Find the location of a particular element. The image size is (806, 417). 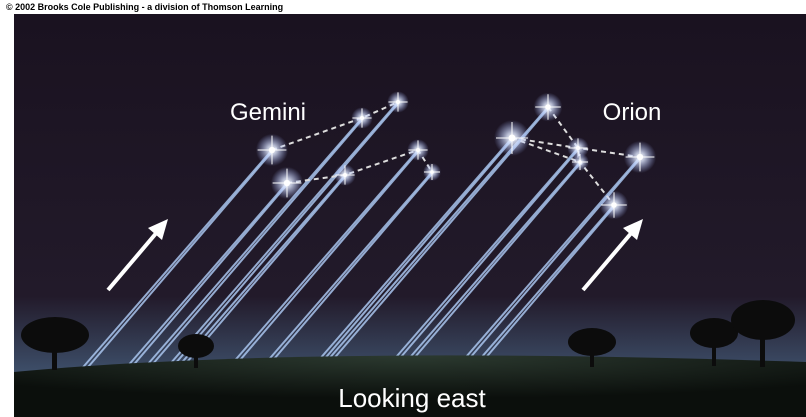

gemini-label: Gemini is located at coordinates (268, 112).